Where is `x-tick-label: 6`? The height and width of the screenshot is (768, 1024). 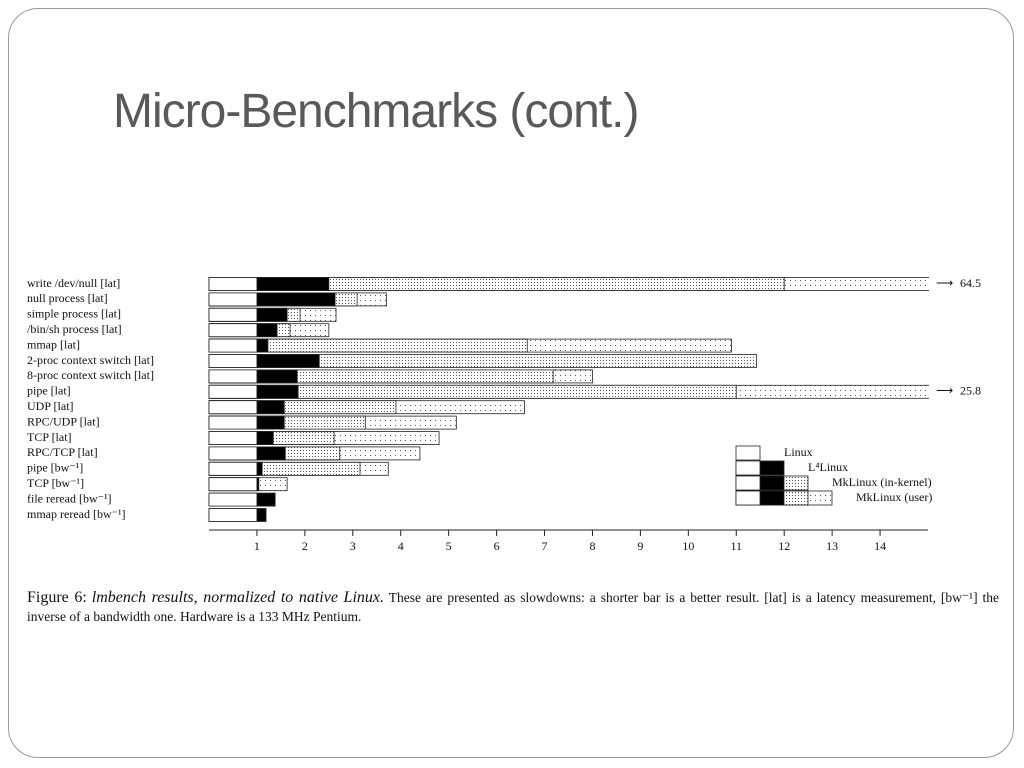 x-tick-label: 6 is located at coordinates (497, 546).